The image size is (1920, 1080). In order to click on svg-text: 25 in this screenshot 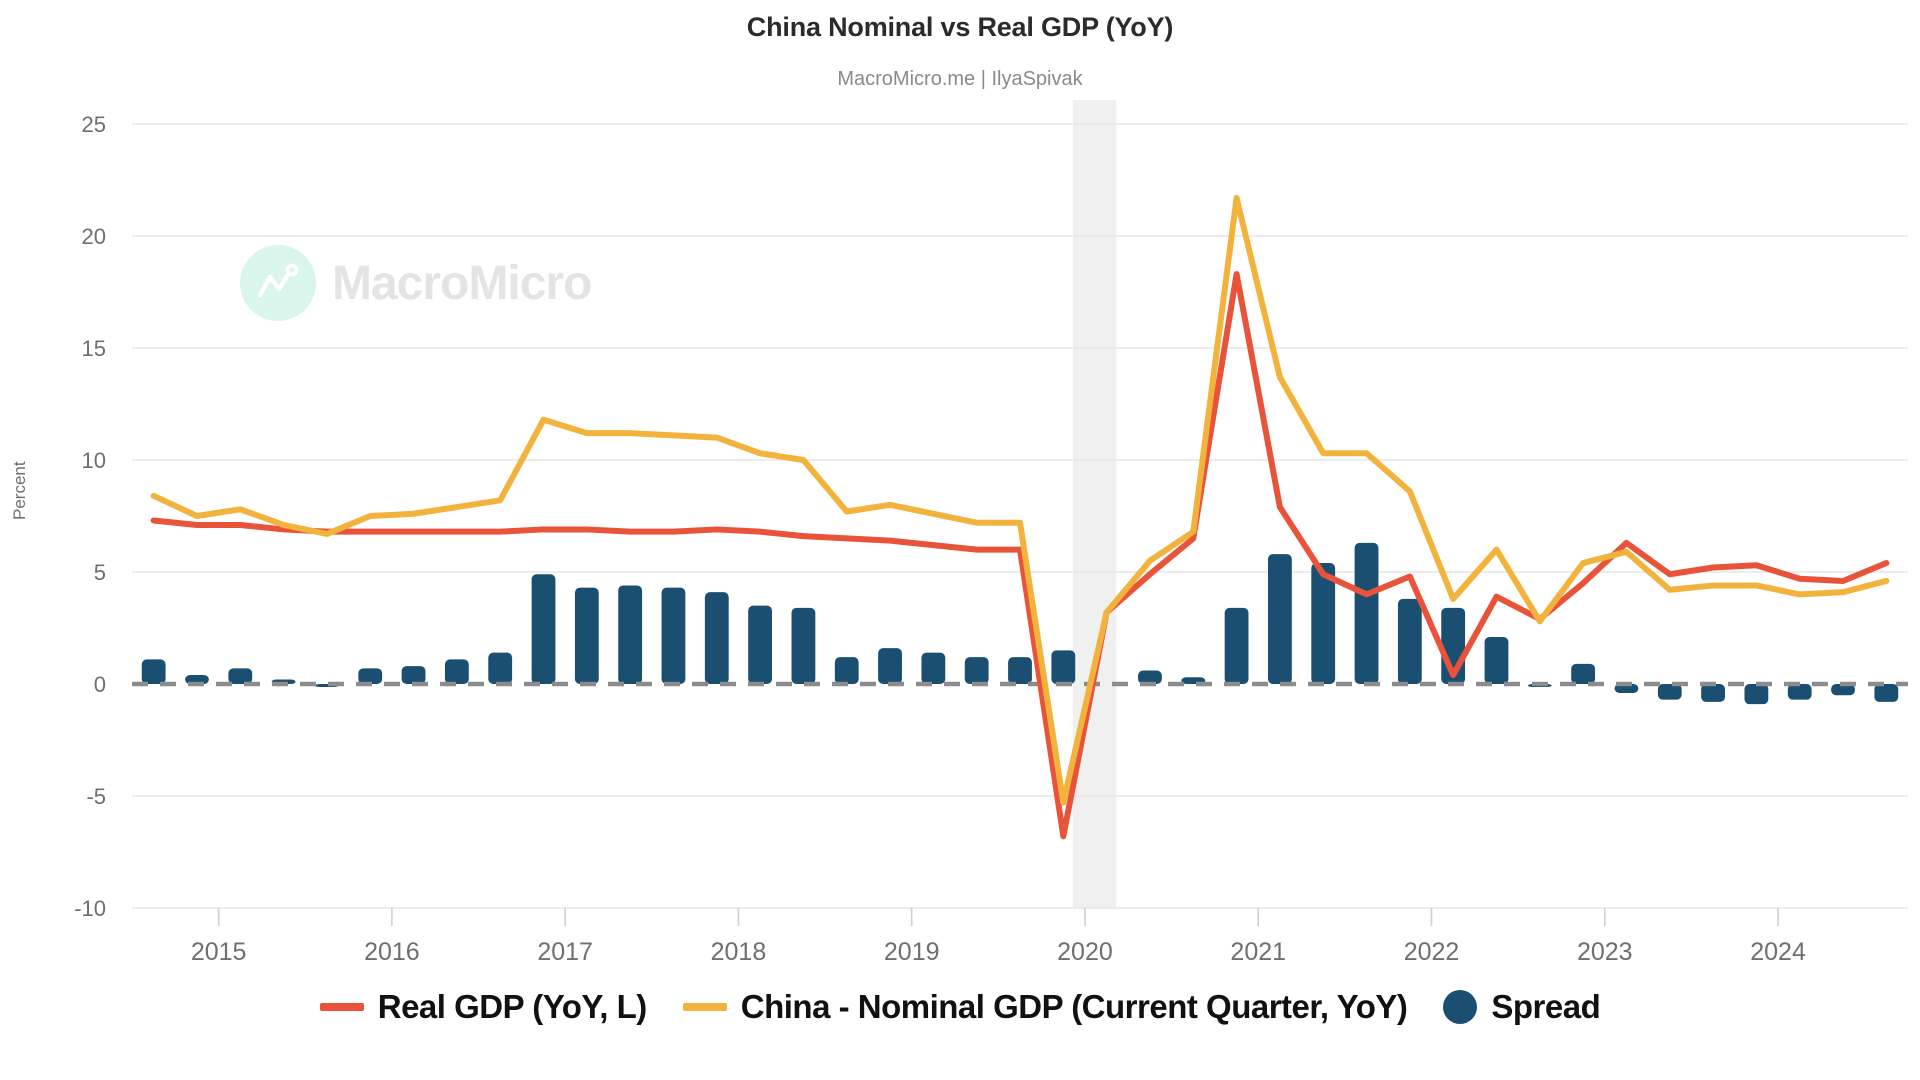, I will do `click(94, 124)`.